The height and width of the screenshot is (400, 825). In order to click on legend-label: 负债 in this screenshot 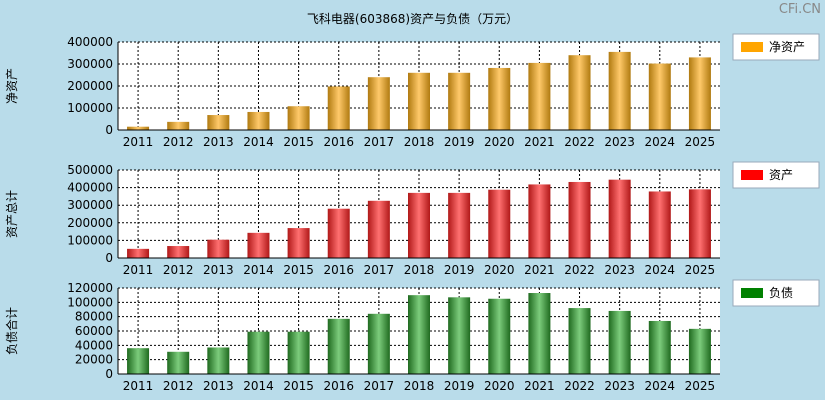, I will do `click(781, 293)`.